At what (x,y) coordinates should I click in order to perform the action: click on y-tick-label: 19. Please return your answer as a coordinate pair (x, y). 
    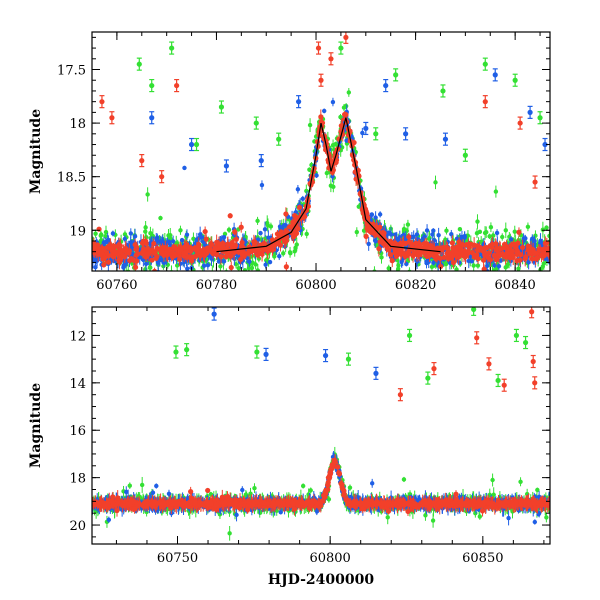
    Looking at the image, I should click on (77, 231).